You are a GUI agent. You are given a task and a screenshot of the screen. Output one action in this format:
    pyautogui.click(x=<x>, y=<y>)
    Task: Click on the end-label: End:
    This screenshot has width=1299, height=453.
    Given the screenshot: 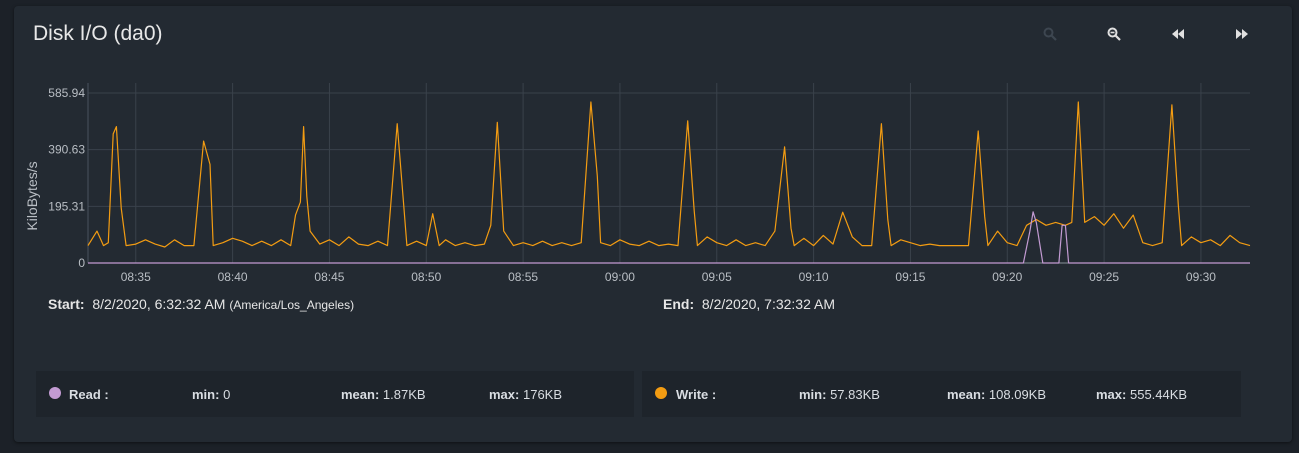 What is the action you would take?
    pyautogui.click(x=679, y=304)
    